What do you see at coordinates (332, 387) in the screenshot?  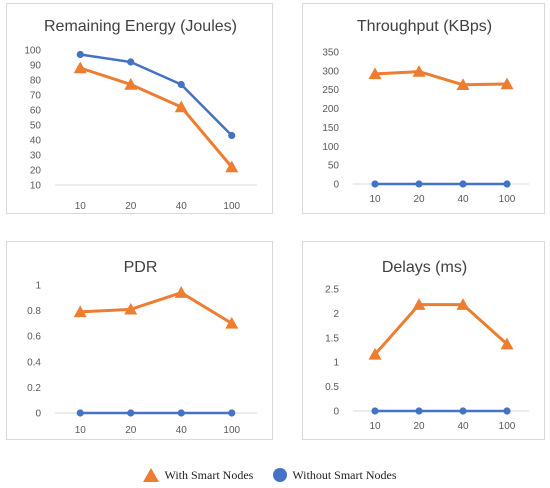 I see `y-tick-label: 0.5` at bounding box center [332, 387].